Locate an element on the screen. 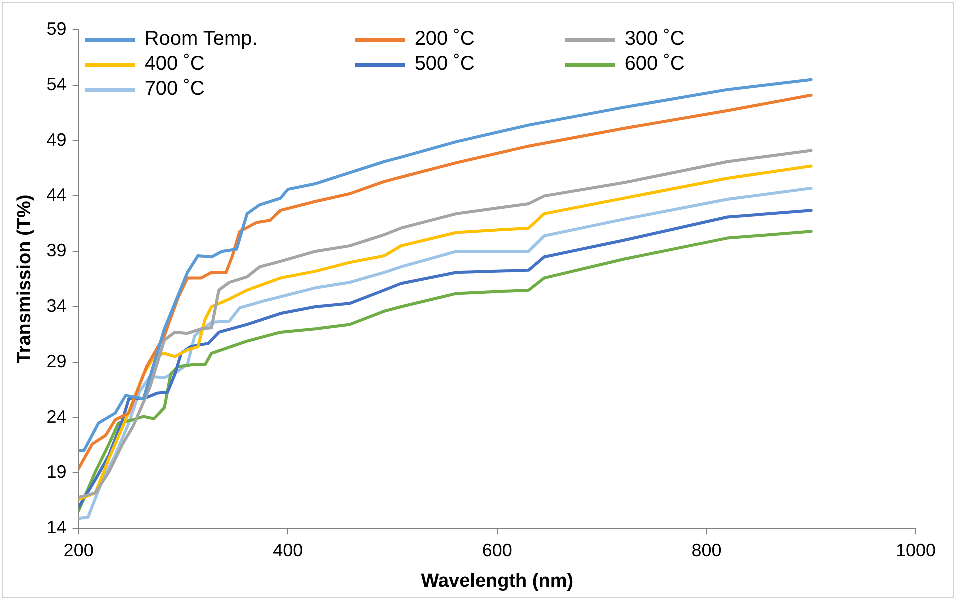  y-tick-label: 19 is located at coordinates (56, 472).